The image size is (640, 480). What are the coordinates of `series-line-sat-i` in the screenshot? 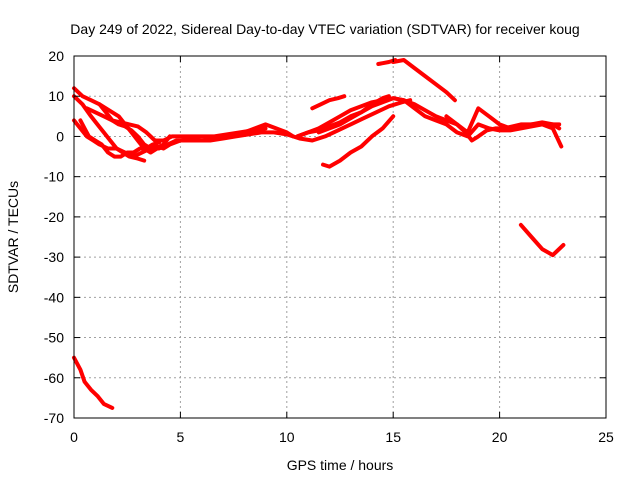 It's located at (343, 116).